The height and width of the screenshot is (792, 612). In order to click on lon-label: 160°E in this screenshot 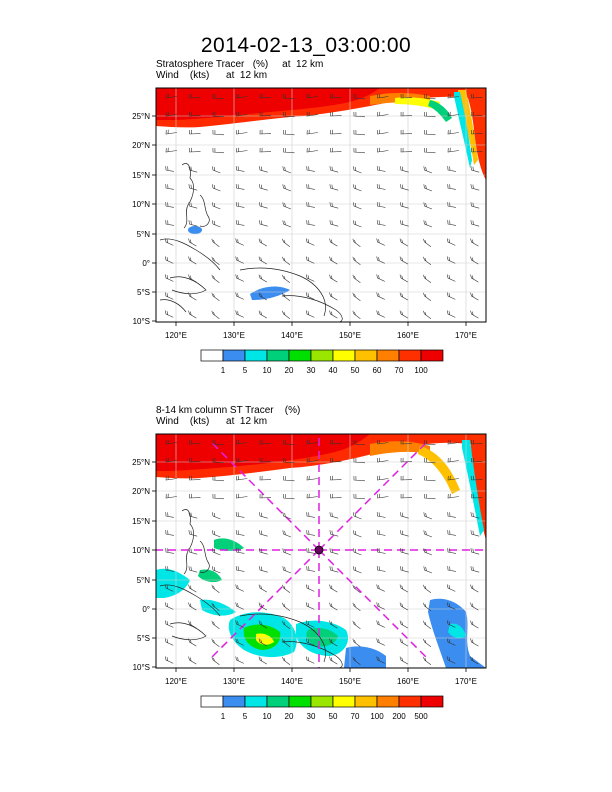, I will do `click(408, 335)`.